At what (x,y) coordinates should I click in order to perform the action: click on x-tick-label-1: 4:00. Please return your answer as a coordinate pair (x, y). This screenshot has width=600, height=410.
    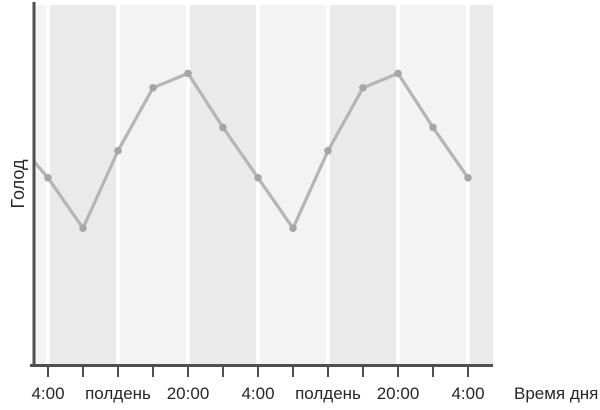
    Looking at the image, I should click on (48, 393).